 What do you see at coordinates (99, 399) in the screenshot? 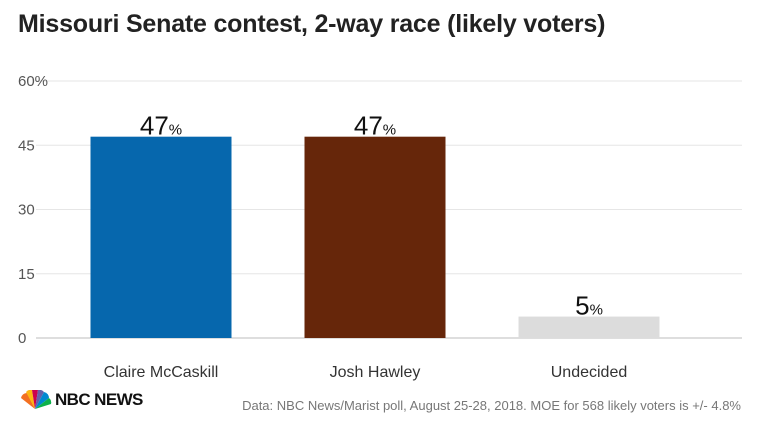
I see `brand-name: NBC NEWS` at bounding box center [99, 399].